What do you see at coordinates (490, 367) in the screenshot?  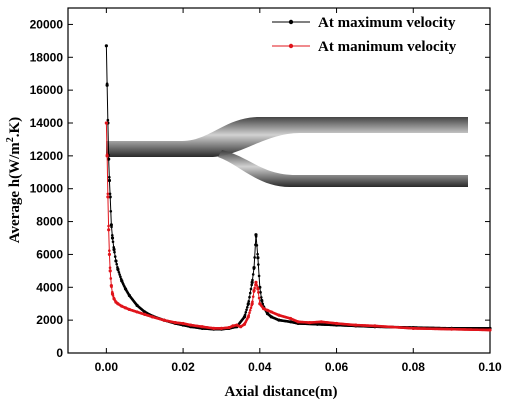 I see `x-tick-label: 0.10` at bounding box center [490, 367].